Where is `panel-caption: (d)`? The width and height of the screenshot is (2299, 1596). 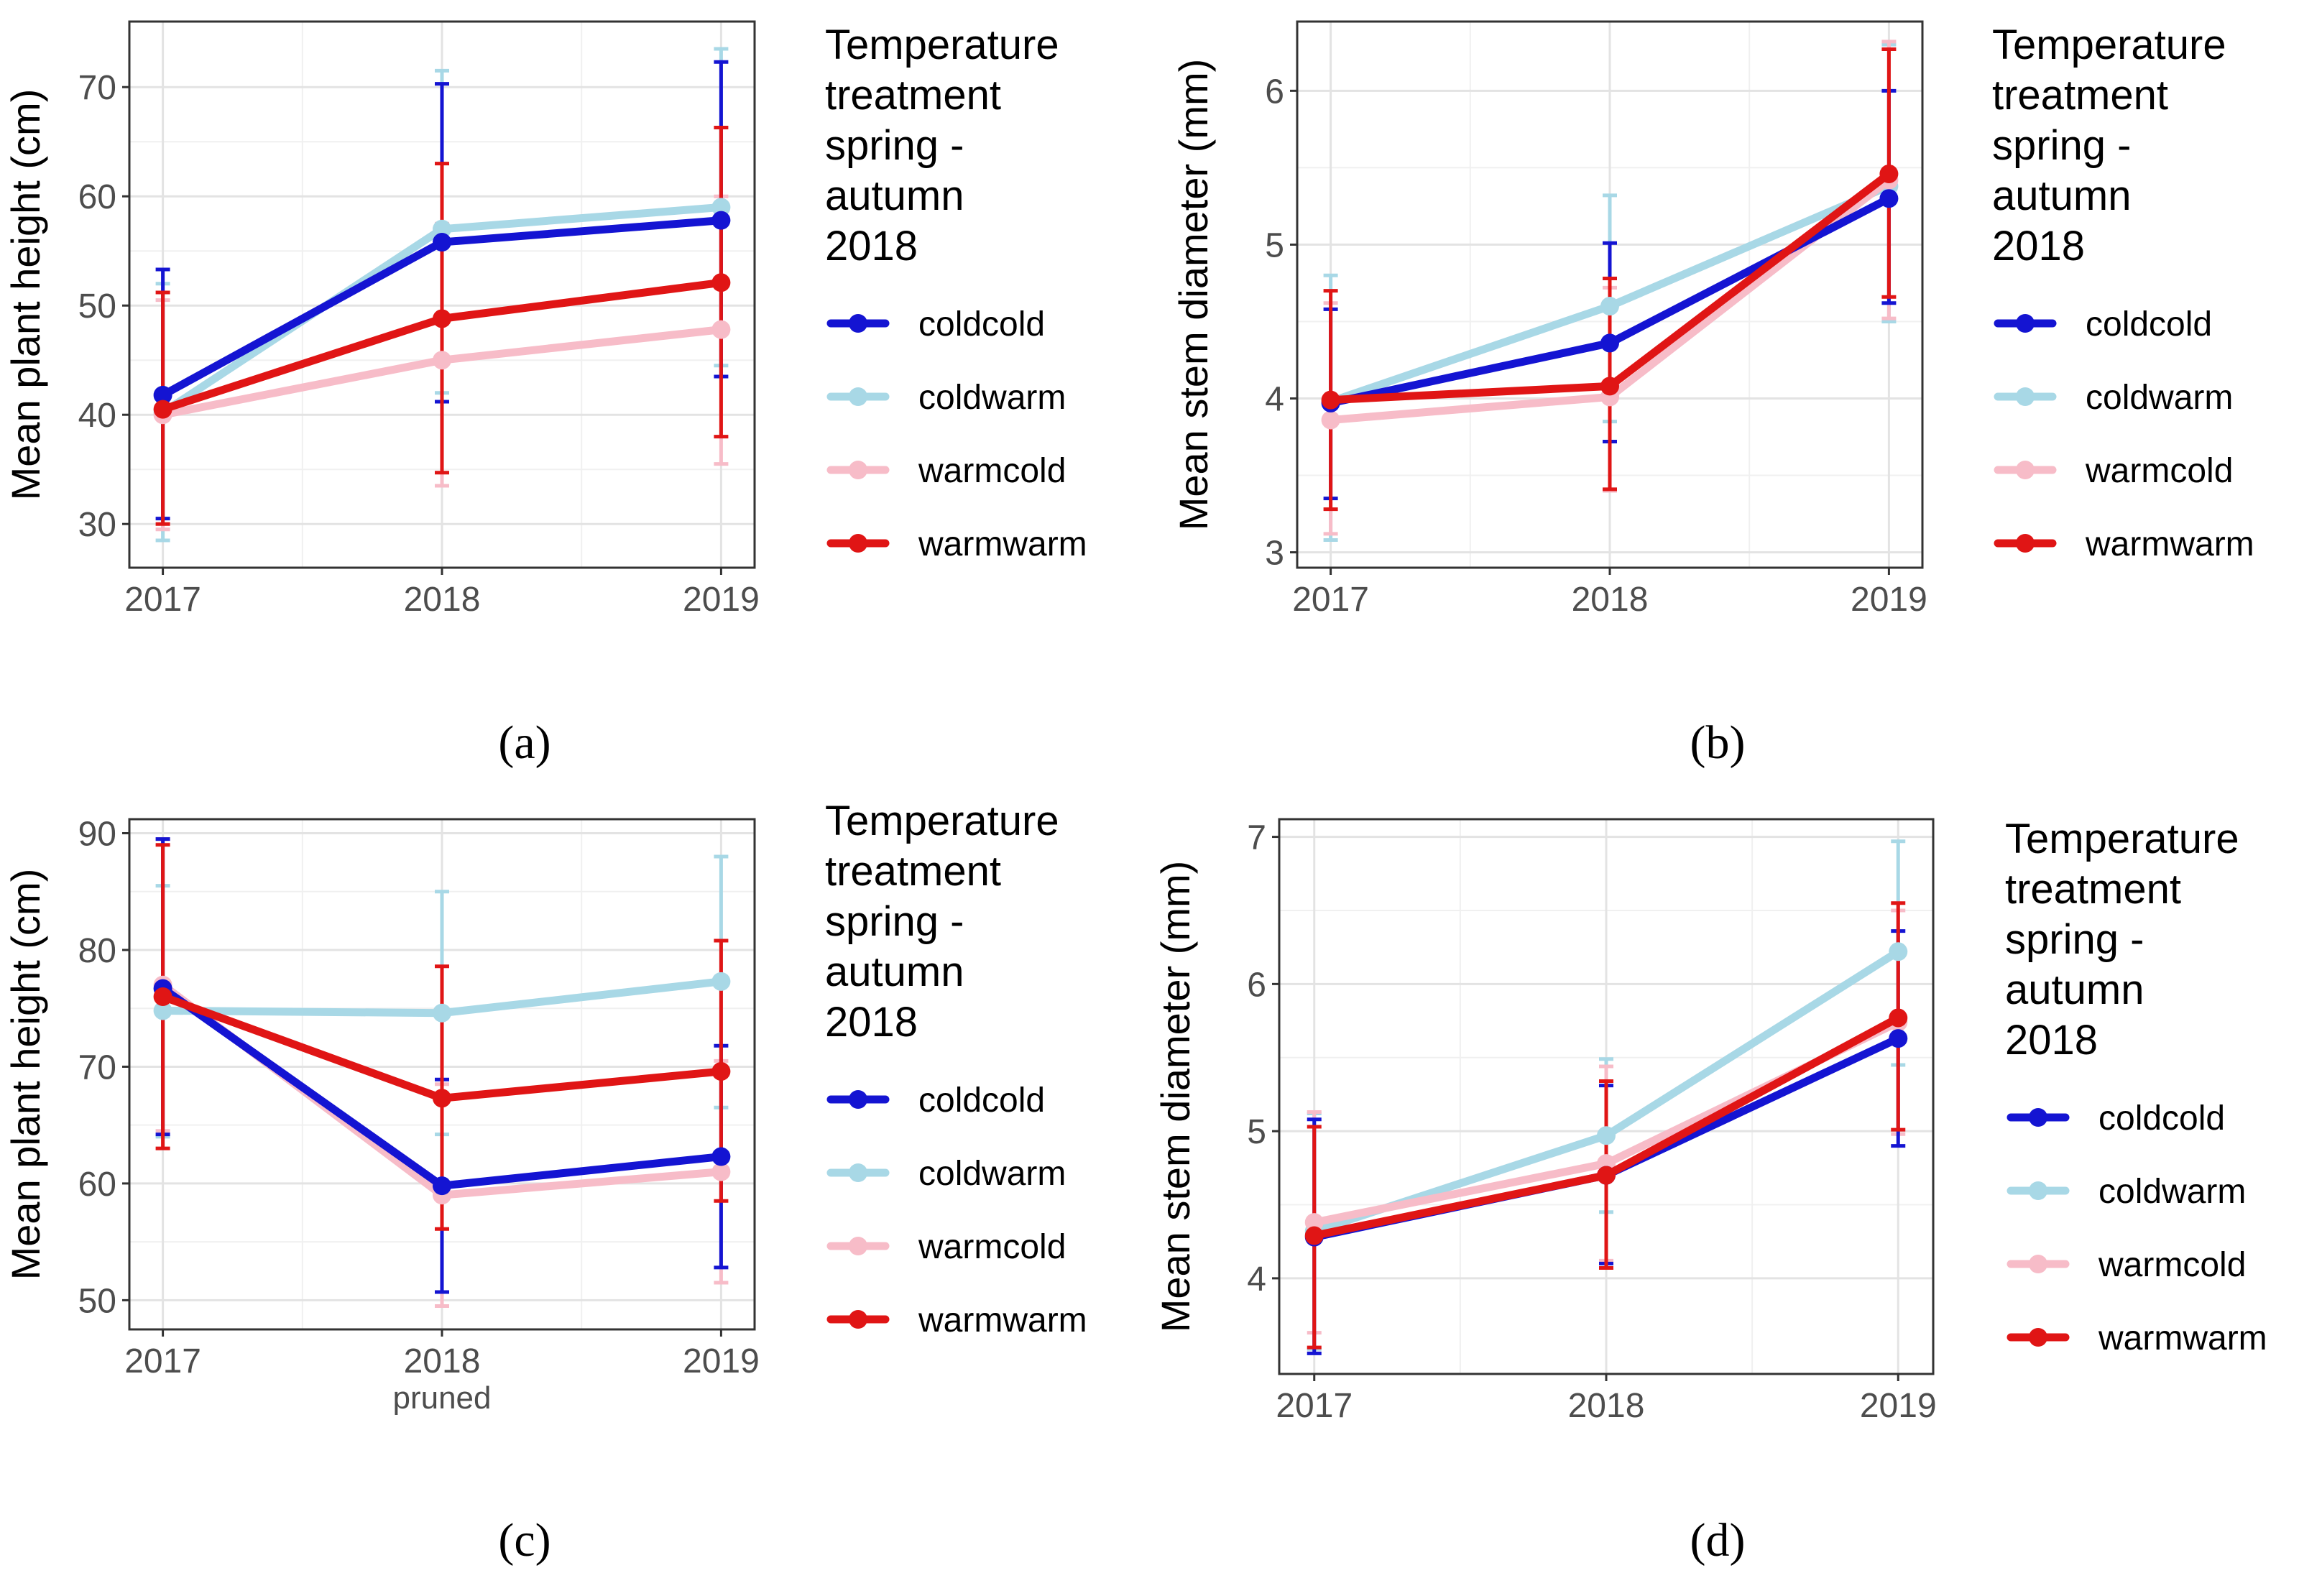
panel-caption: (d) is located at coordinates (1718, 1540).